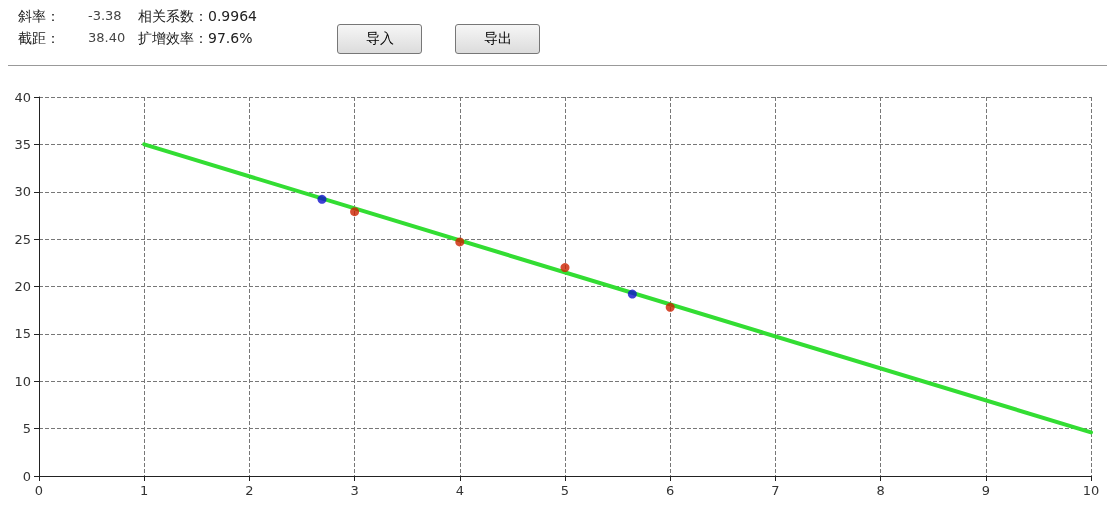  I want to click on text: 斜率：, so click(39, 16).